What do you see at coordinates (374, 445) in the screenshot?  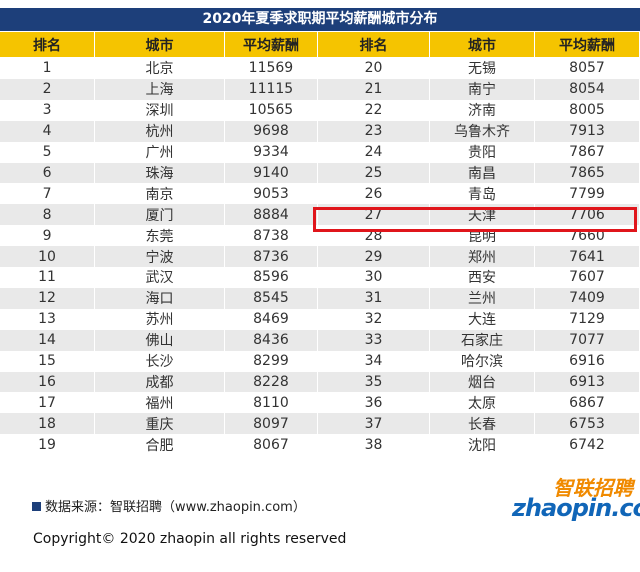 I see `table-cell: 38` at bounding box center [374, 445].